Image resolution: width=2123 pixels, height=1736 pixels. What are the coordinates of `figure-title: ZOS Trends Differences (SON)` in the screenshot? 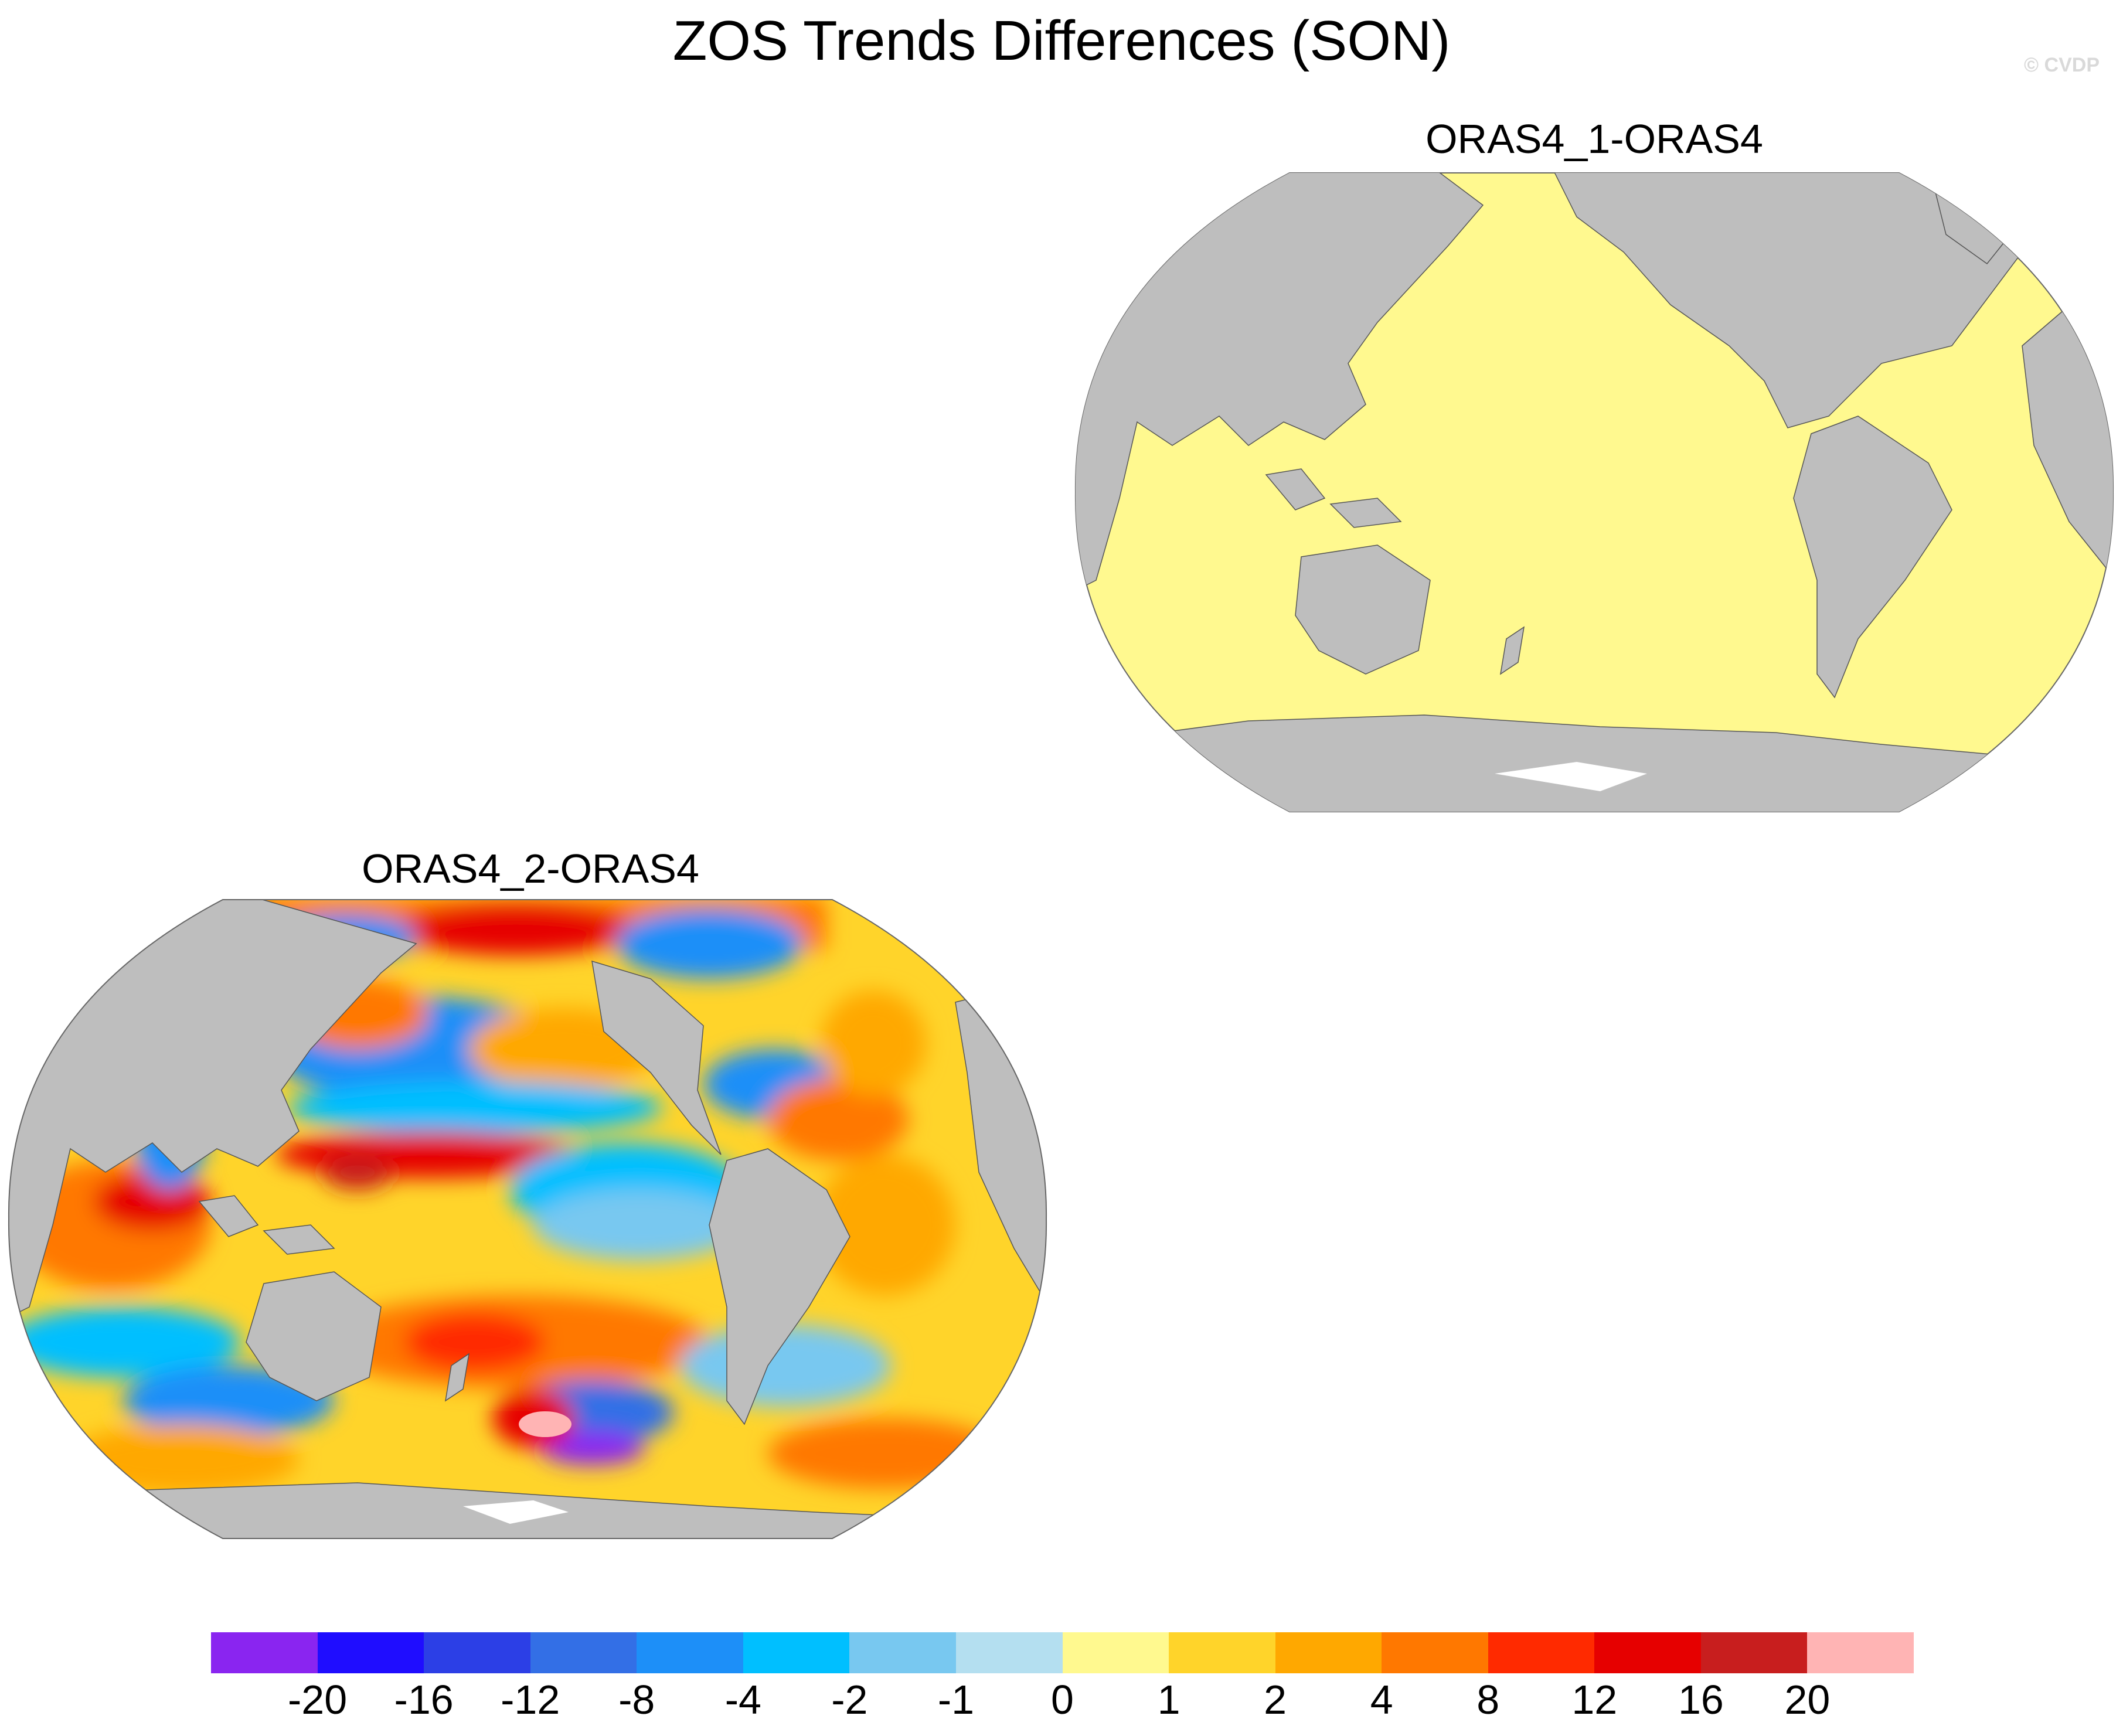 It's located at (1061, 41).